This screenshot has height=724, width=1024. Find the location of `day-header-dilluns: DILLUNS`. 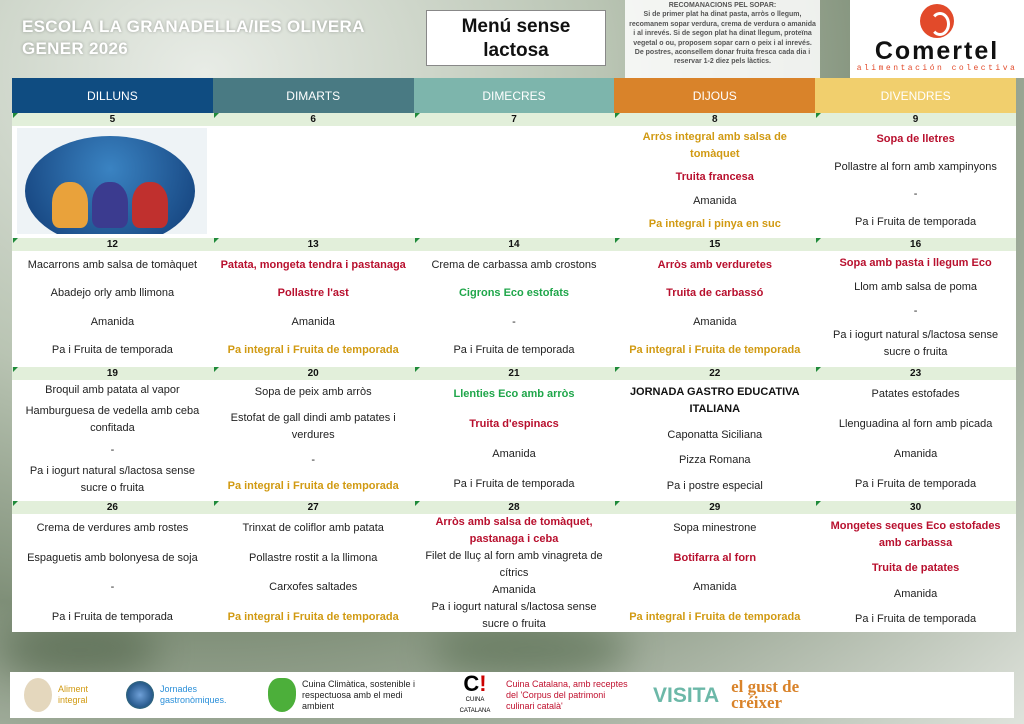

day-header-dilluns: DILLUNS is located at coordinates (112, 95).